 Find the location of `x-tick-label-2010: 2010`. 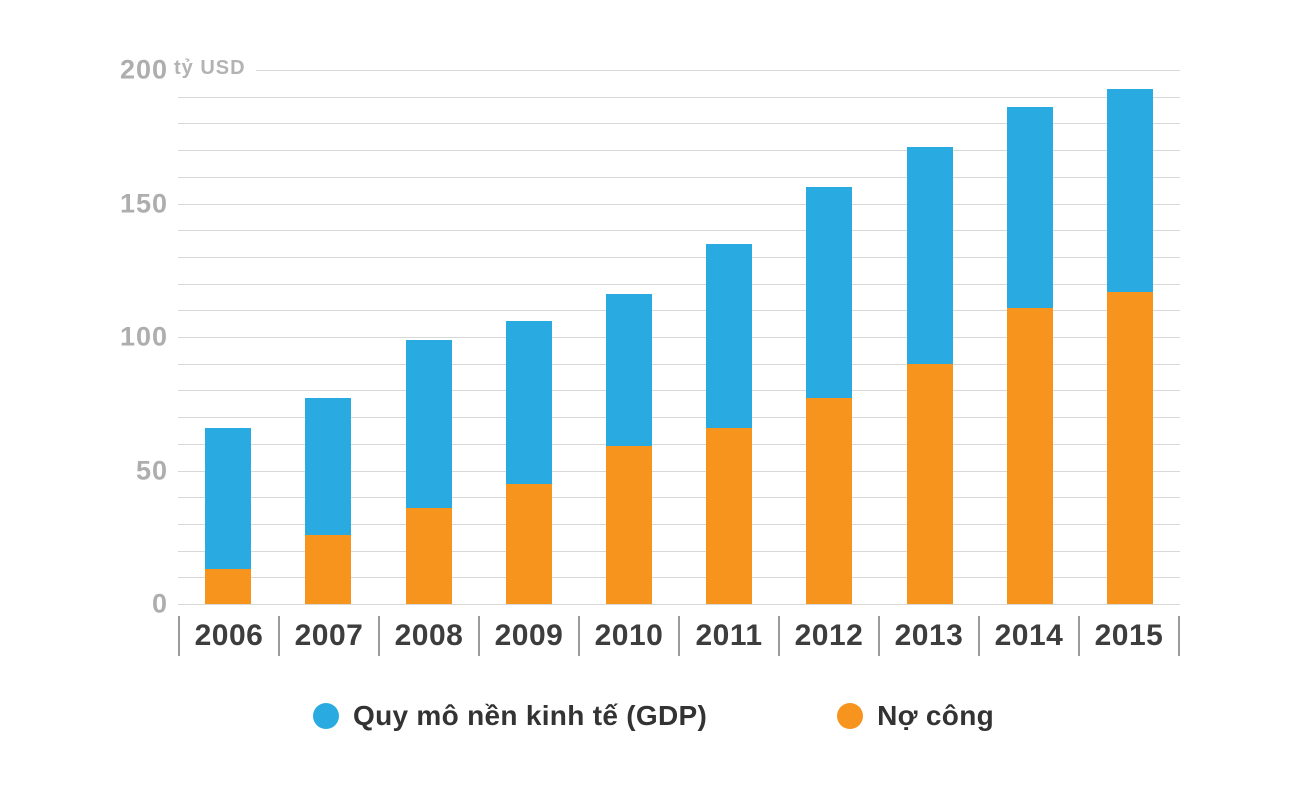

x-tick-label-2010: 2010 is located at coordinates (628, 636).